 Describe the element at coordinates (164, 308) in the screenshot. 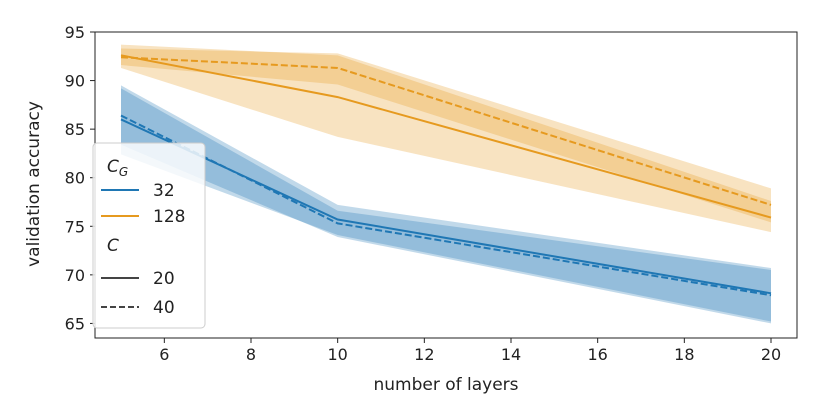

I see `legend-label-c-40: 40` at that location.